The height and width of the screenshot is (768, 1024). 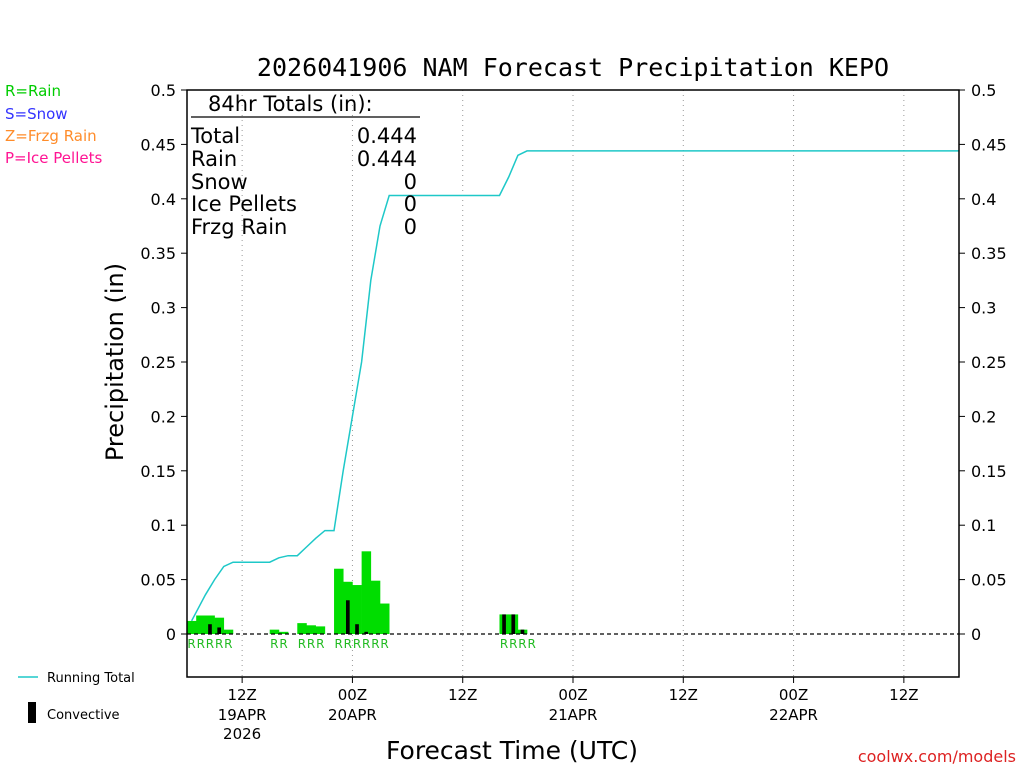 What do you see at coordinates (989, 362) in the screenshot?
I see `y-tick-label-right: 0.25` at bounding box center [989, 362].